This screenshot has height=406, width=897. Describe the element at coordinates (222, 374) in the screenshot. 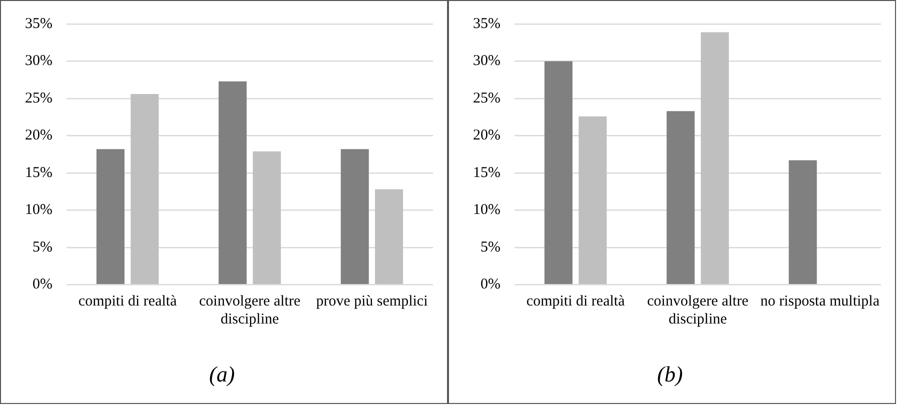

I see `text: (a)` at that location.